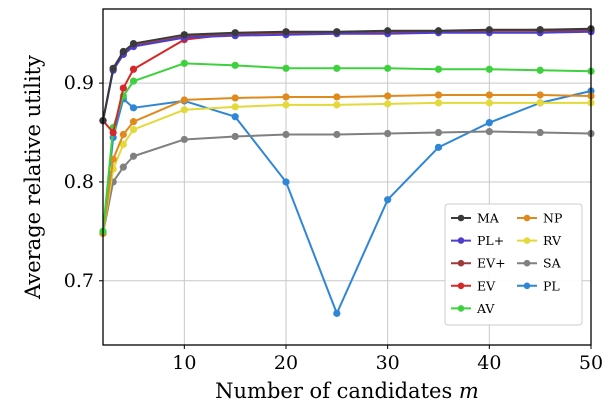 The height and width of the screenshot is (402, 609). What do you see at coordinates (79, 281) in the screenshot?
I see `y-tick-label: 0.7` at bounding box center [79, 281].